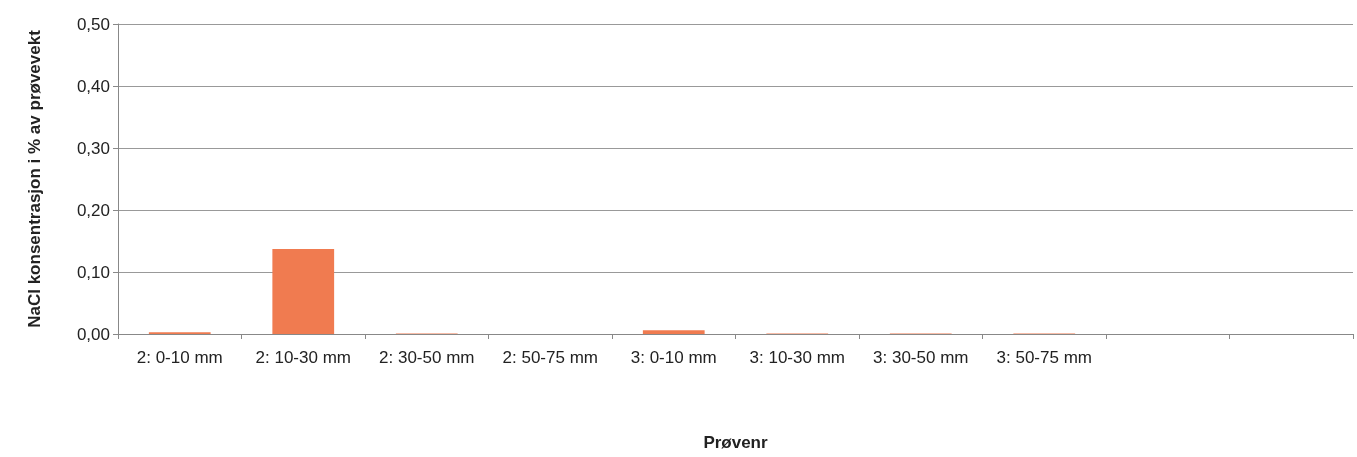  I want to click on y-tick-label: 0,10, so click(93, 272).